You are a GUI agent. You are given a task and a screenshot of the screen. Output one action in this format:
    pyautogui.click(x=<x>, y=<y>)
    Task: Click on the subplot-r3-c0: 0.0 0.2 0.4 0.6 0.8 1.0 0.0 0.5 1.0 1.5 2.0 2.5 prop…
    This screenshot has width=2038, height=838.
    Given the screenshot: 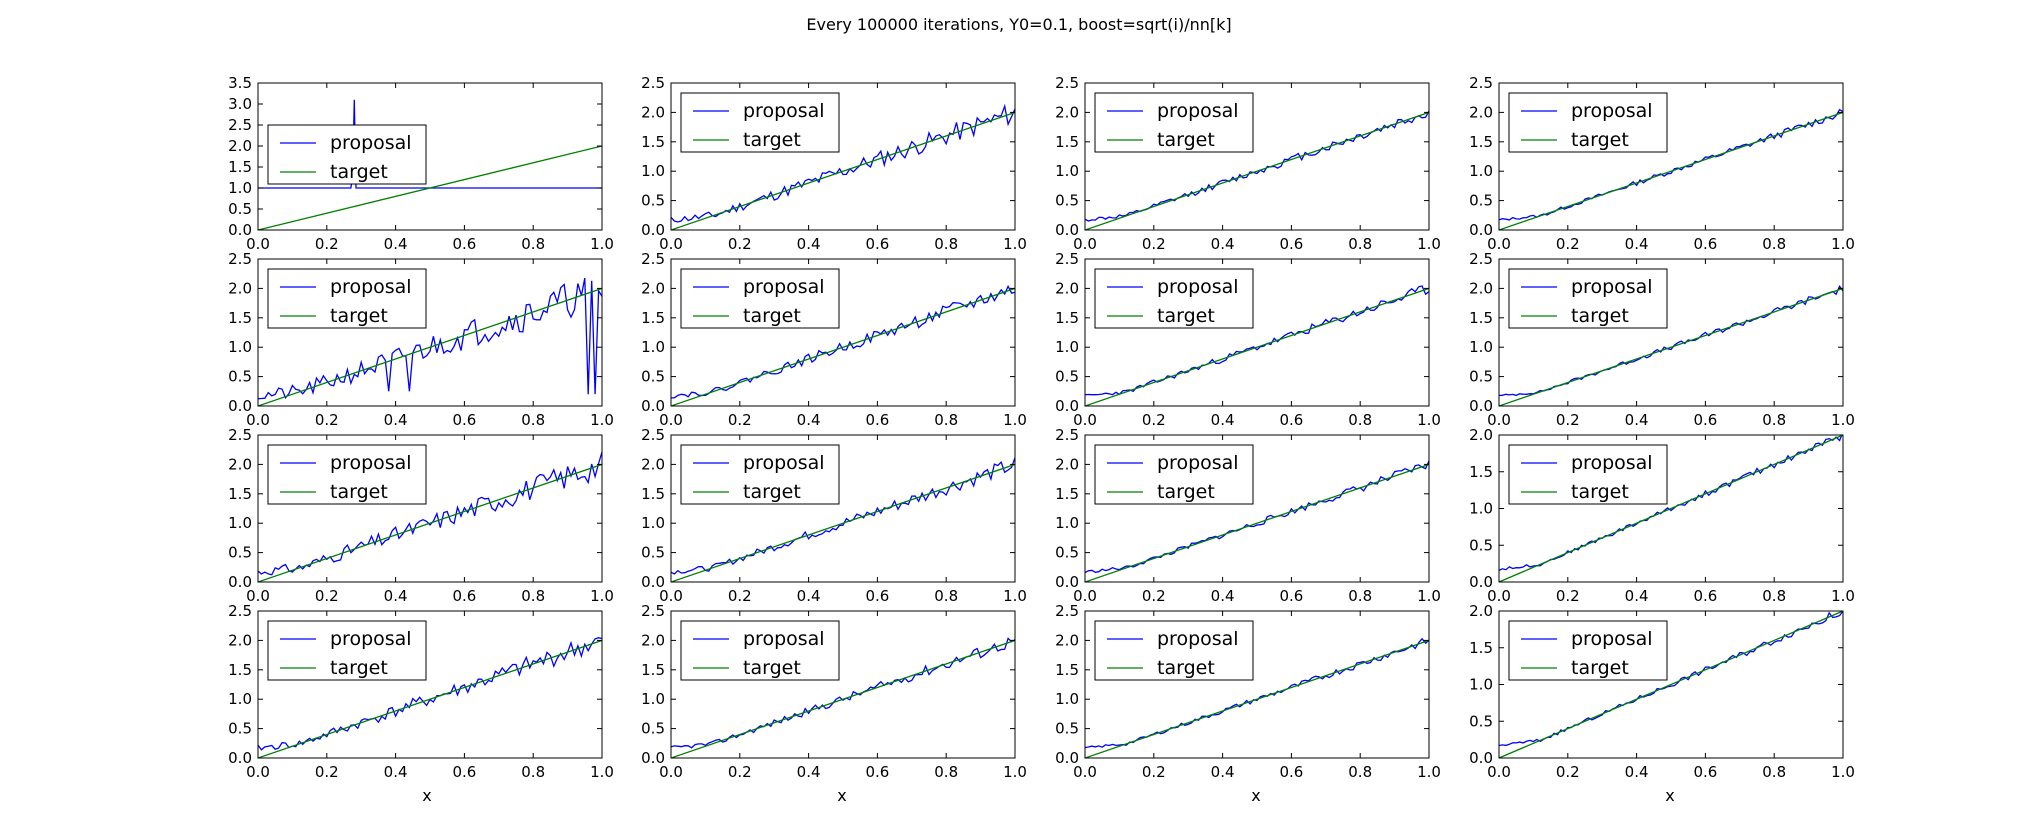 What is the action you would take?
    pyautogui.click(x=421, y=691)
    